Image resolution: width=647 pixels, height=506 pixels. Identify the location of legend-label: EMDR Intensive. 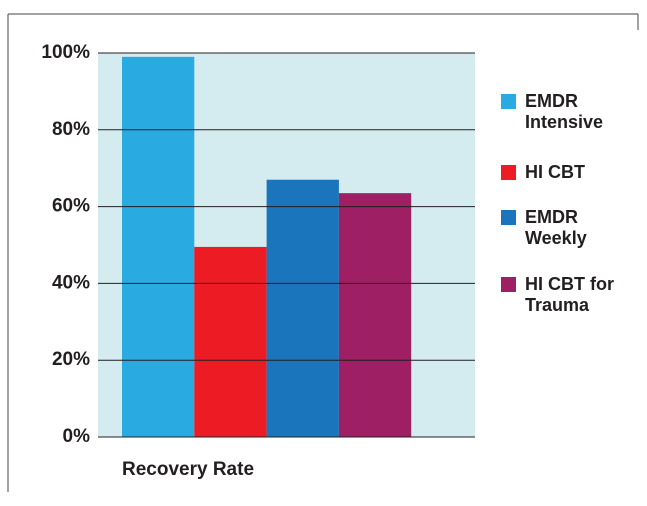
(564, 111).